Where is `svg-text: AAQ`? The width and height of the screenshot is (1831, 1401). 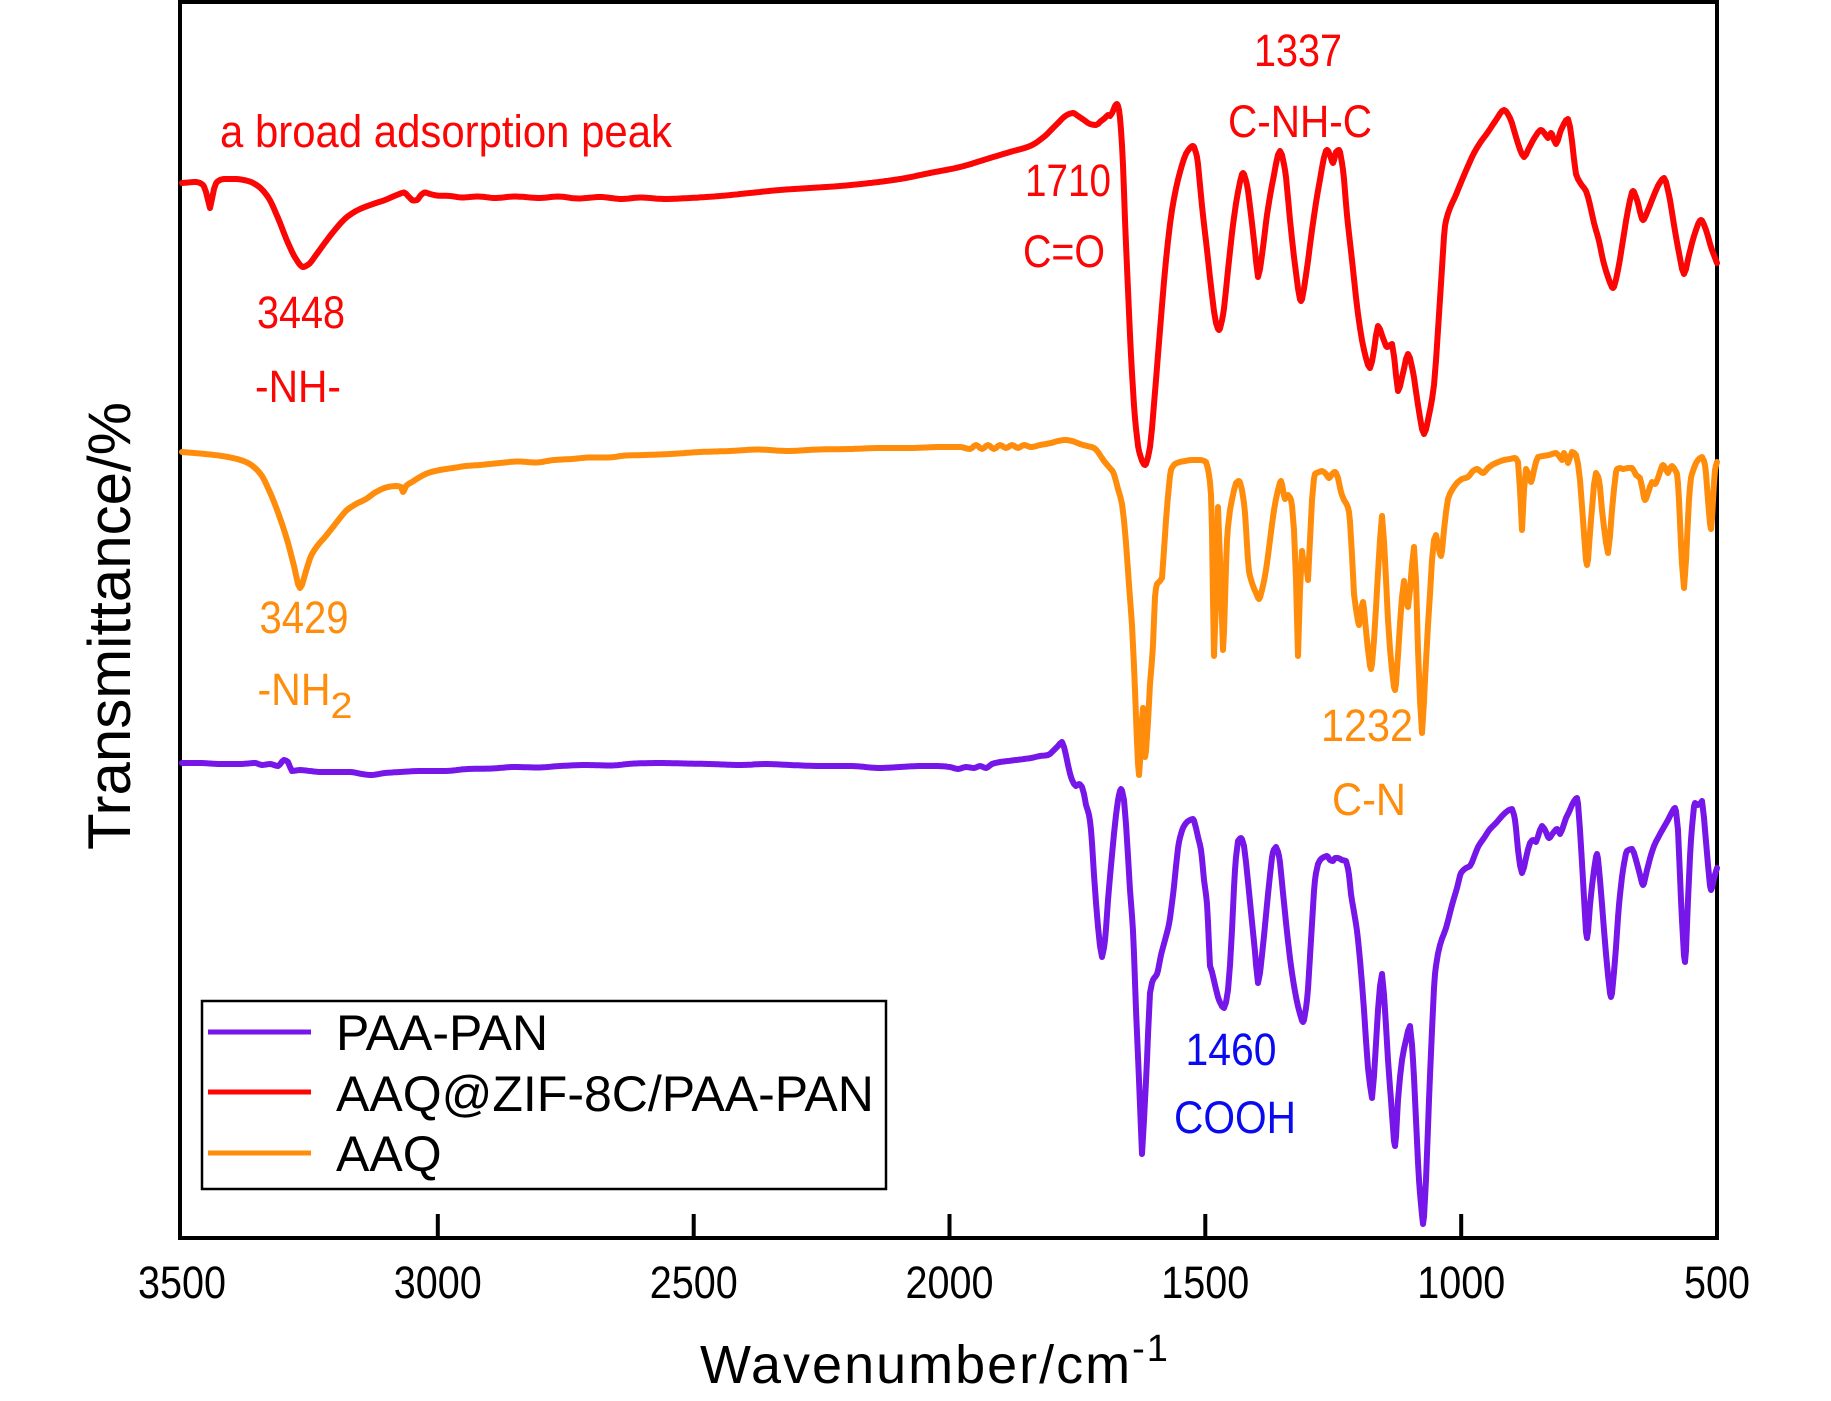 svg-text: AAQ is located at coordinates (389, 1154).